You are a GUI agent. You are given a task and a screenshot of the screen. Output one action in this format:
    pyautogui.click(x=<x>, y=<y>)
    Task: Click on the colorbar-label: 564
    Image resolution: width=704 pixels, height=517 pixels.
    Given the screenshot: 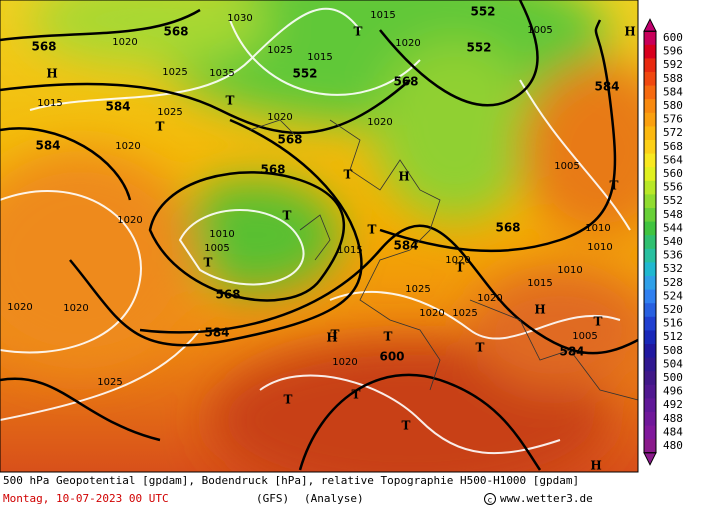 What is the action you would take?
    pyautogui.click(x=673, y=159)
    